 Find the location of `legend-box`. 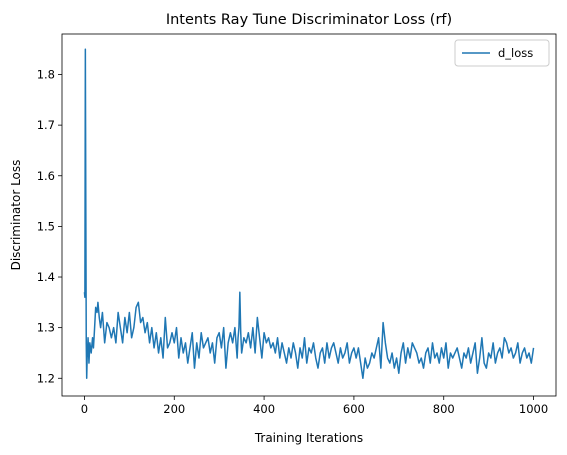

legend-box is located at coordinates (502, 53).